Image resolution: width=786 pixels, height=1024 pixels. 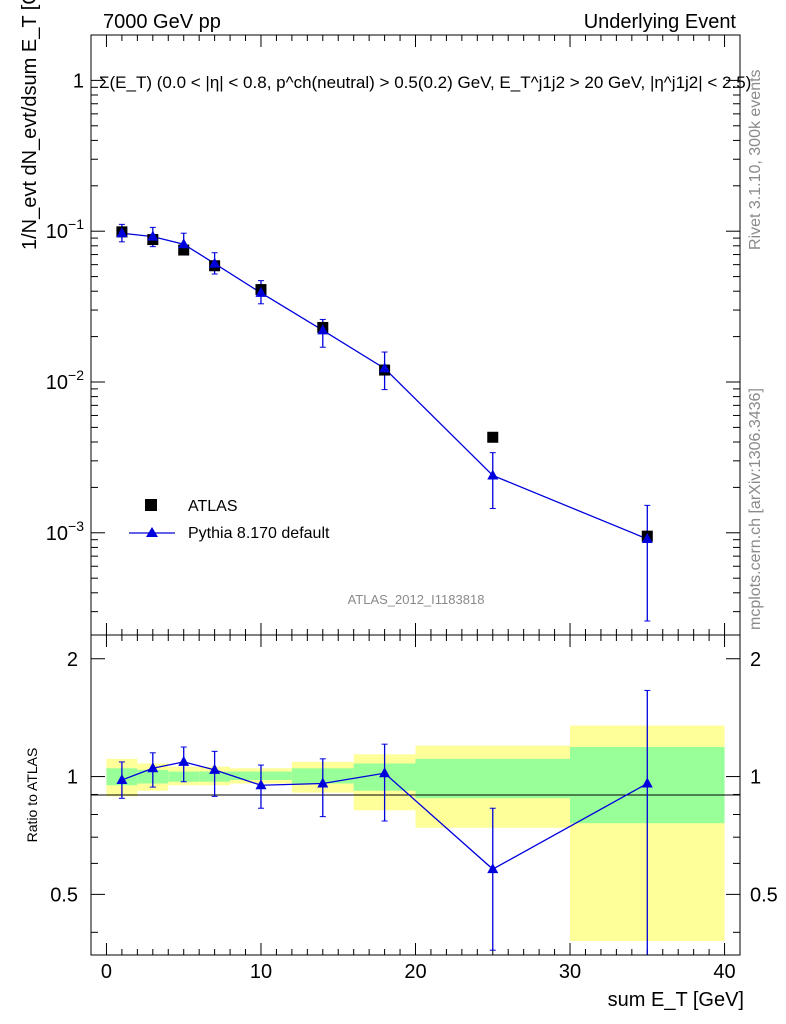 What do you see at coordinates (72, 778) in the screenshot?
I see `ratio-y-tick-label: 1` at bounding box center [72, 778].